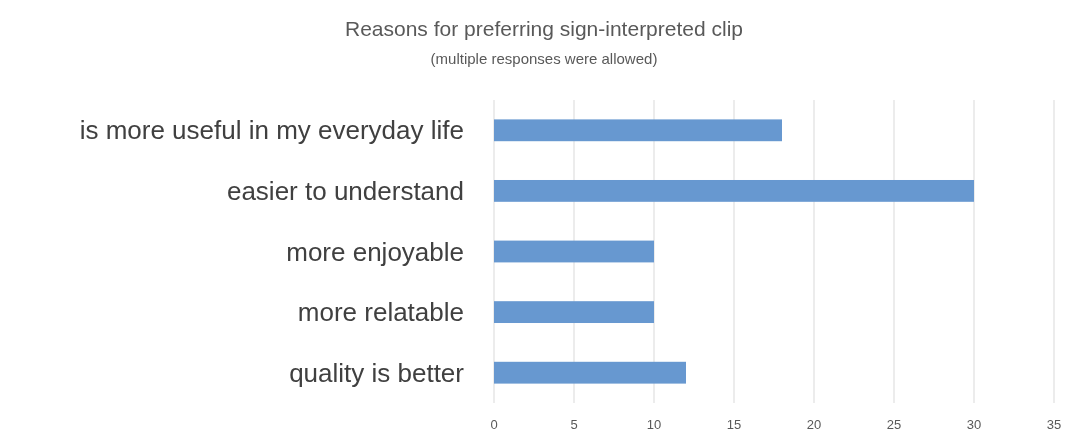  What do you see at coordinates (1054, 424) in the screenshot?
I see `x-tick-label: 35` at bounding box center [1054, 424].